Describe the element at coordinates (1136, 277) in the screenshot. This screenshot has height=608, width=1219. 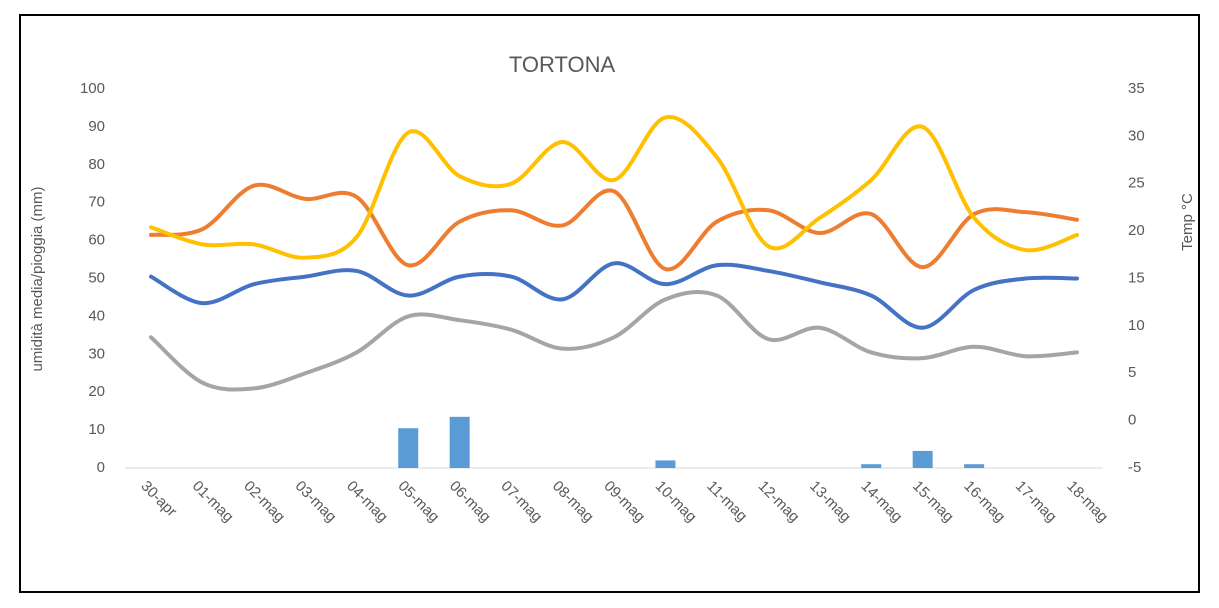
I see `y2-tick-label: 15` at that location.